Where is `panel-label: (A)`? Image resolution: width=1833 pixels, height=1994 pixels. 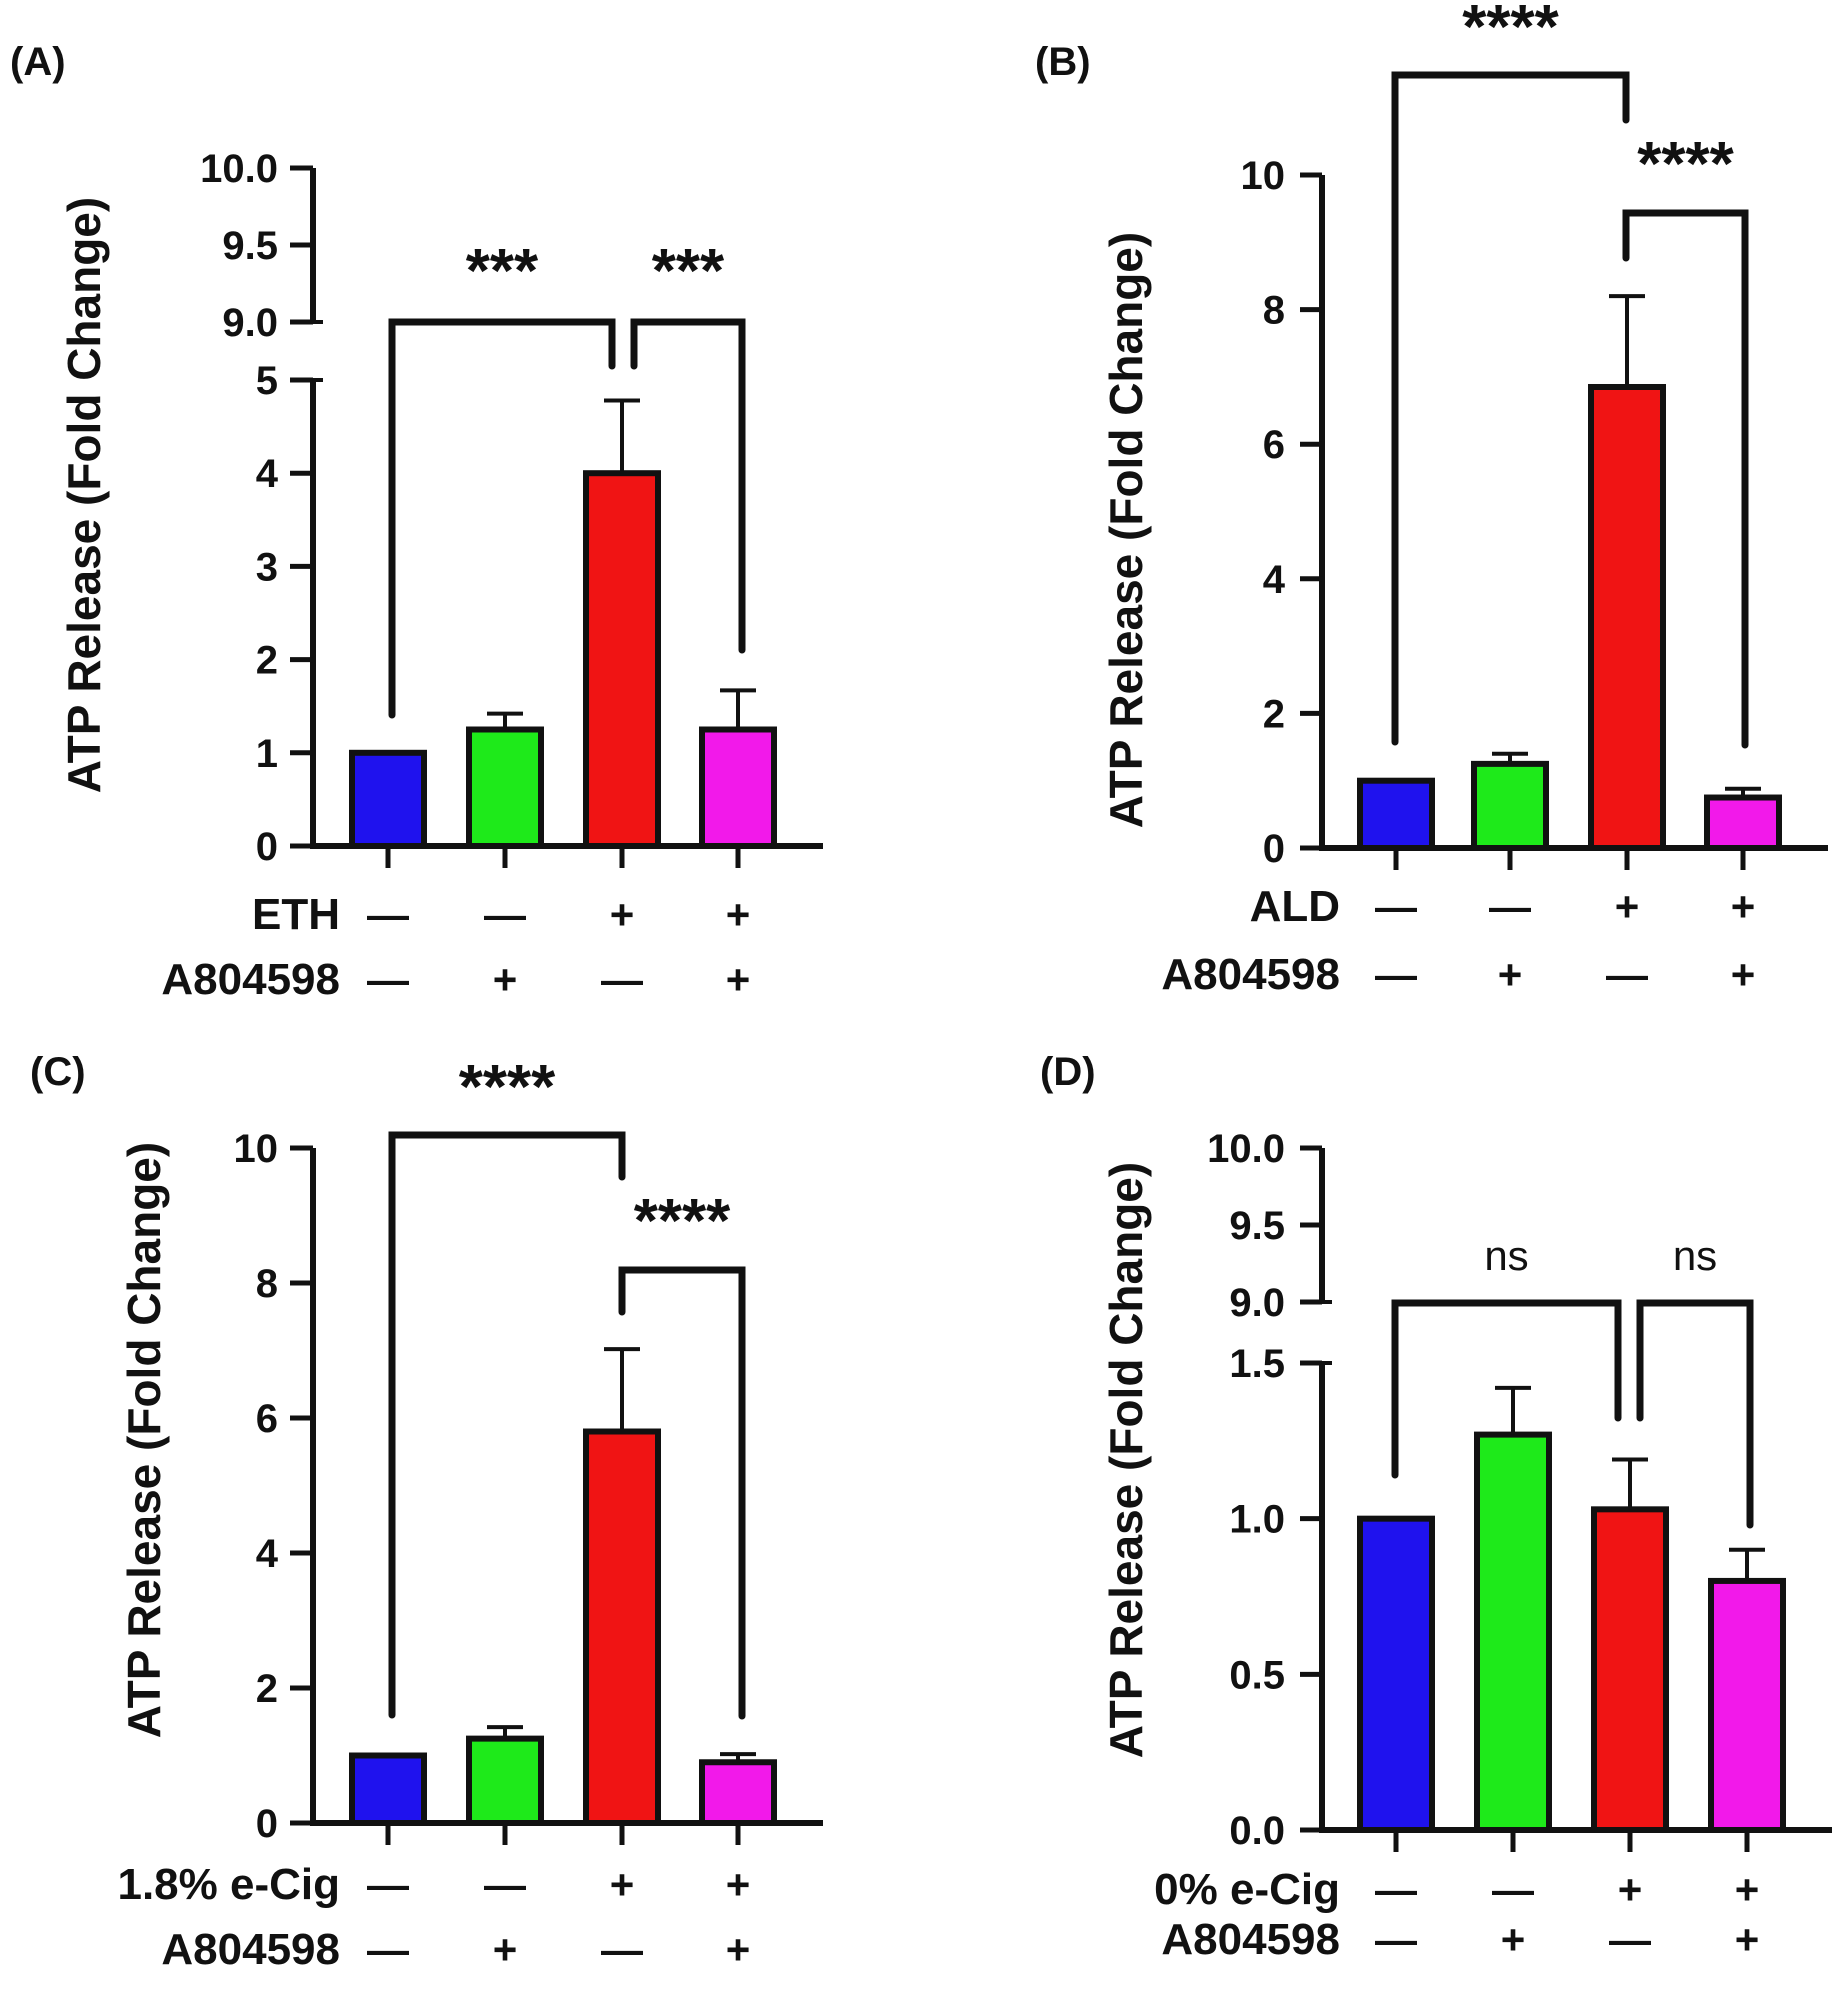
panel-label: (A) is located at coordinates (38, 62).